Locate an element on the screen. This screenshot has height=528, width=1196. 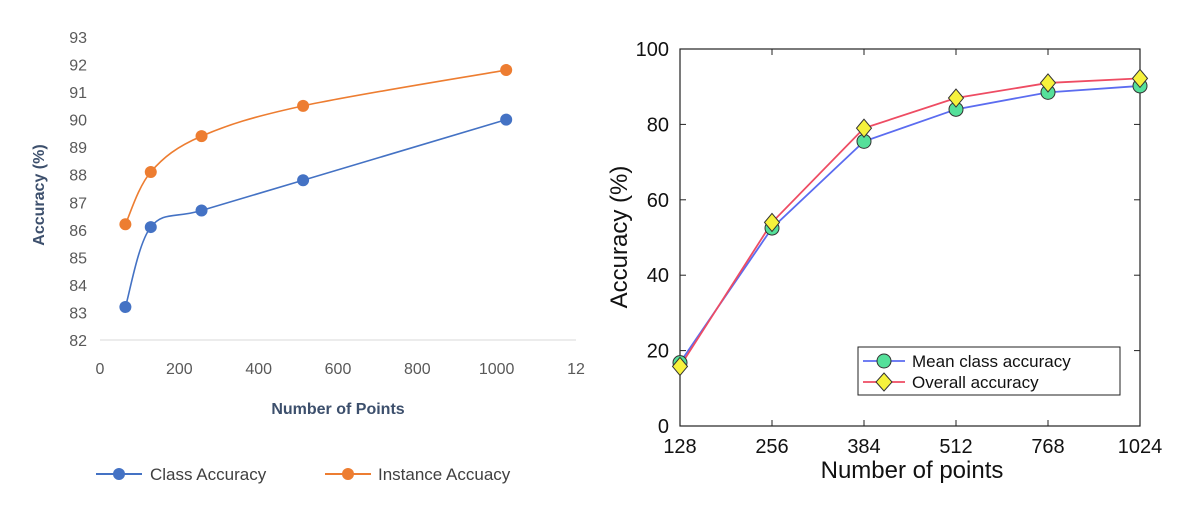
left-y-tick-label: 86 is located at coordinates (78, 231).